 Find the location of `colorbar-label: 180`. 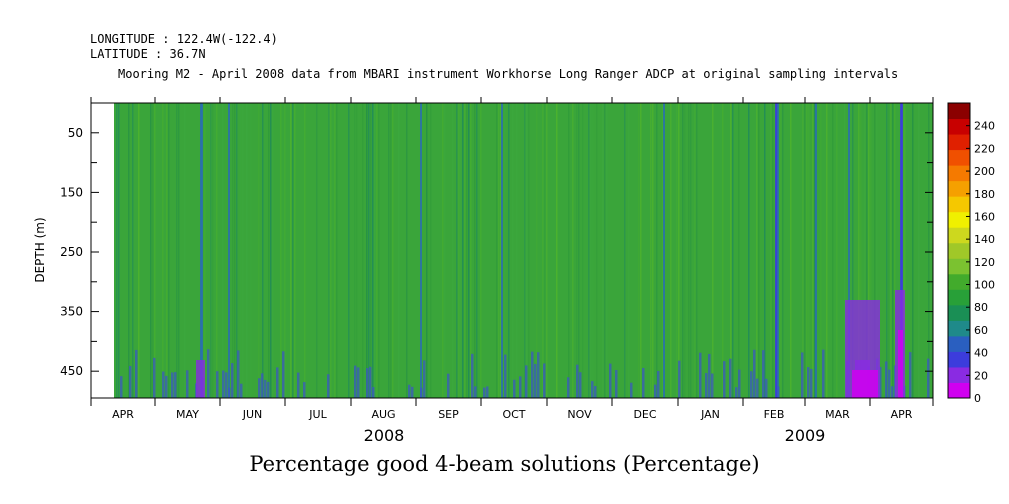

colorbar-label: 180 is located at coordinates (984, 194).